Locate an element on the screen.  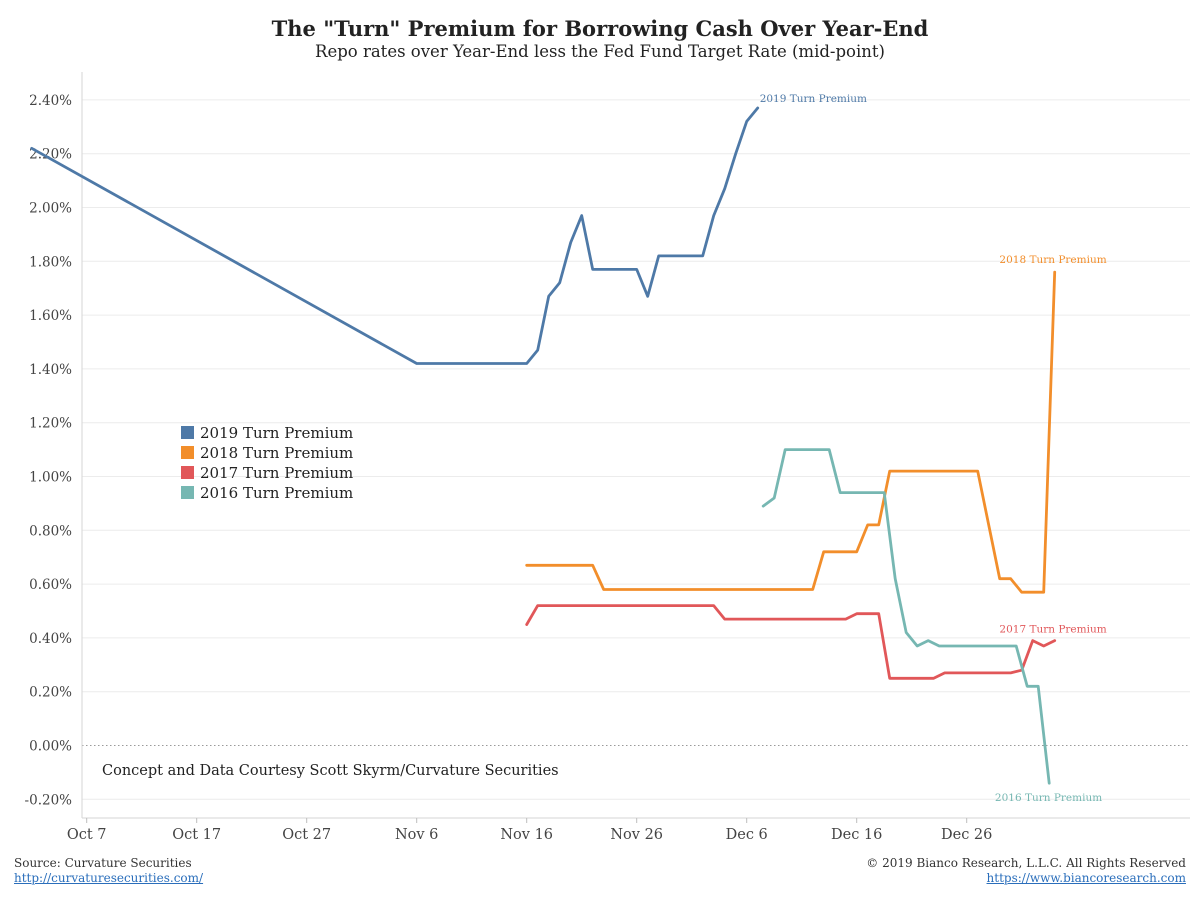
source-label: Source: Curvature Securities is located at coordinates (103, 863).